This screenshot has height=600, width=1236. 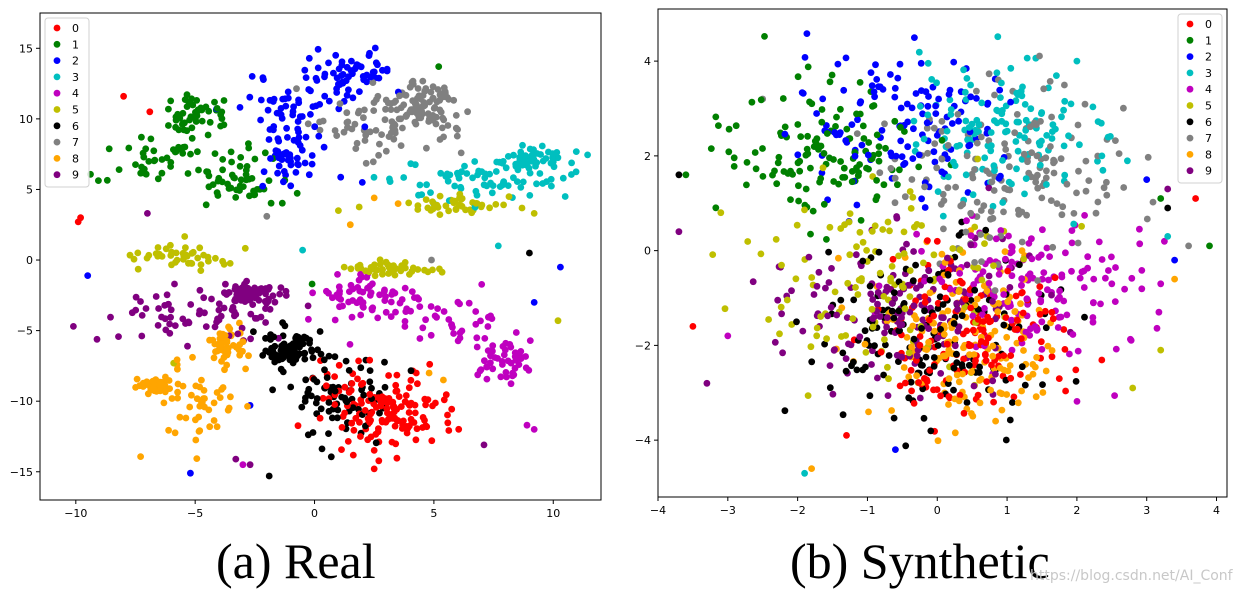 I want to click on legend-label-9: 9, so click(x=1208, y=171).